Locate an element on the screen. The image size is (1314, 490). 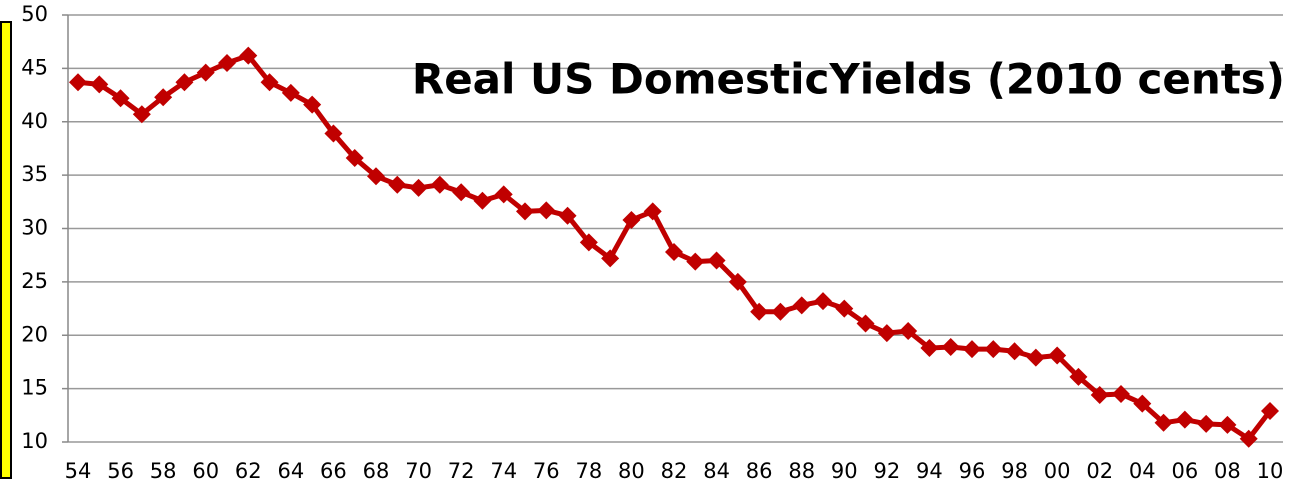
x-tick-label: 80 is located at coordinates (631, 471).